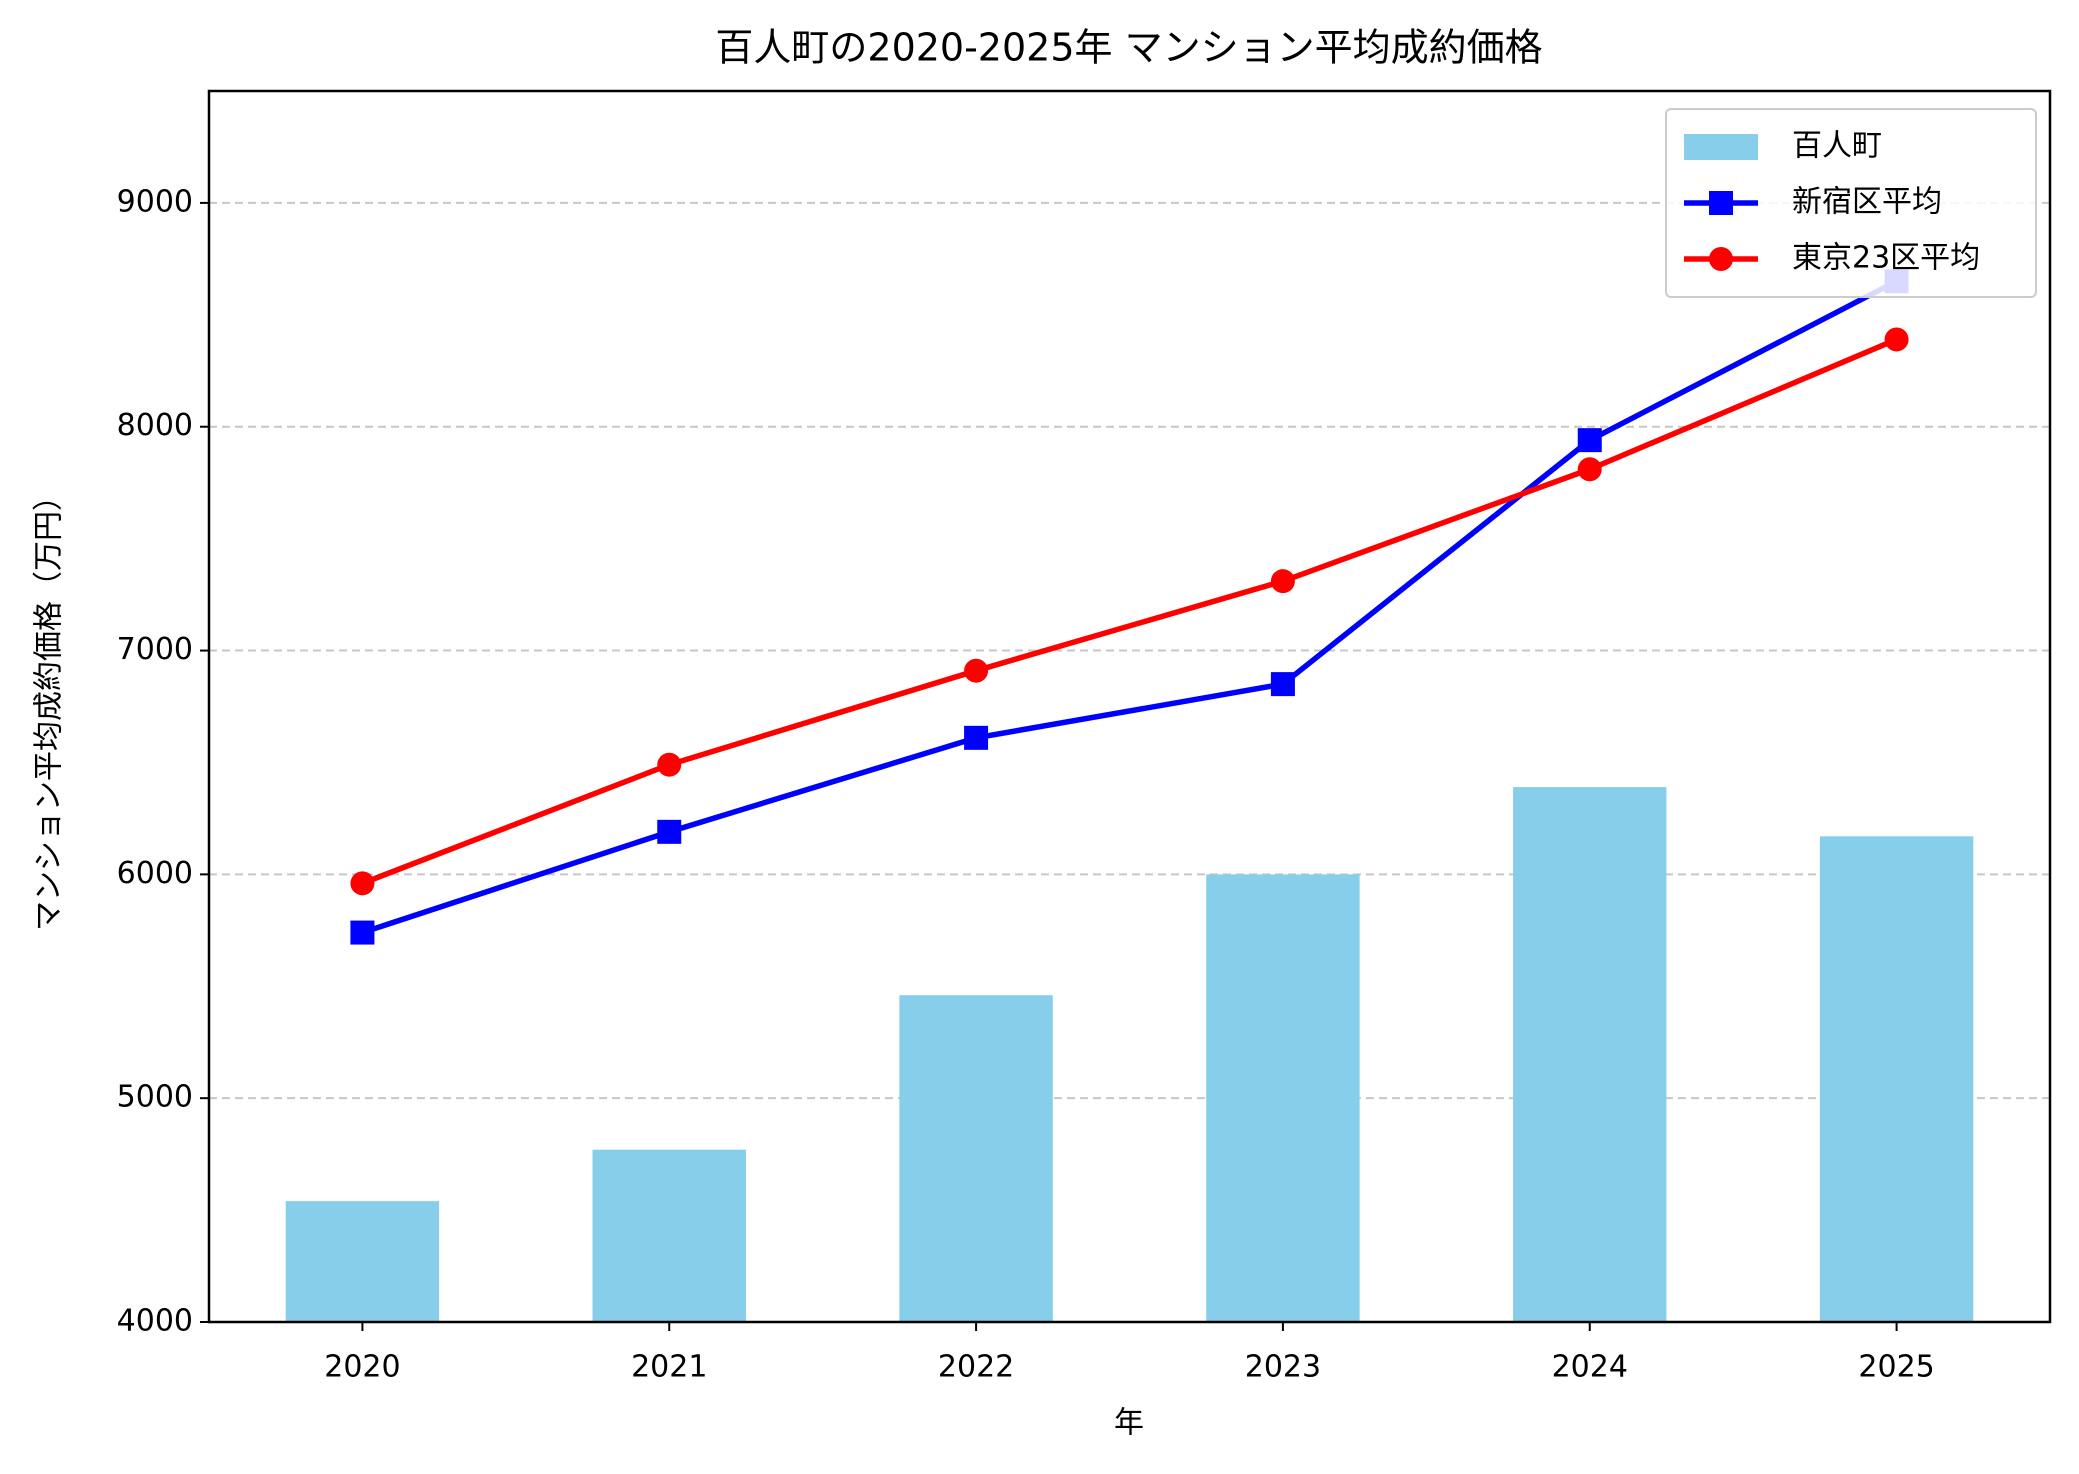  I want to click on legend-swatch, so click(1721, 147).